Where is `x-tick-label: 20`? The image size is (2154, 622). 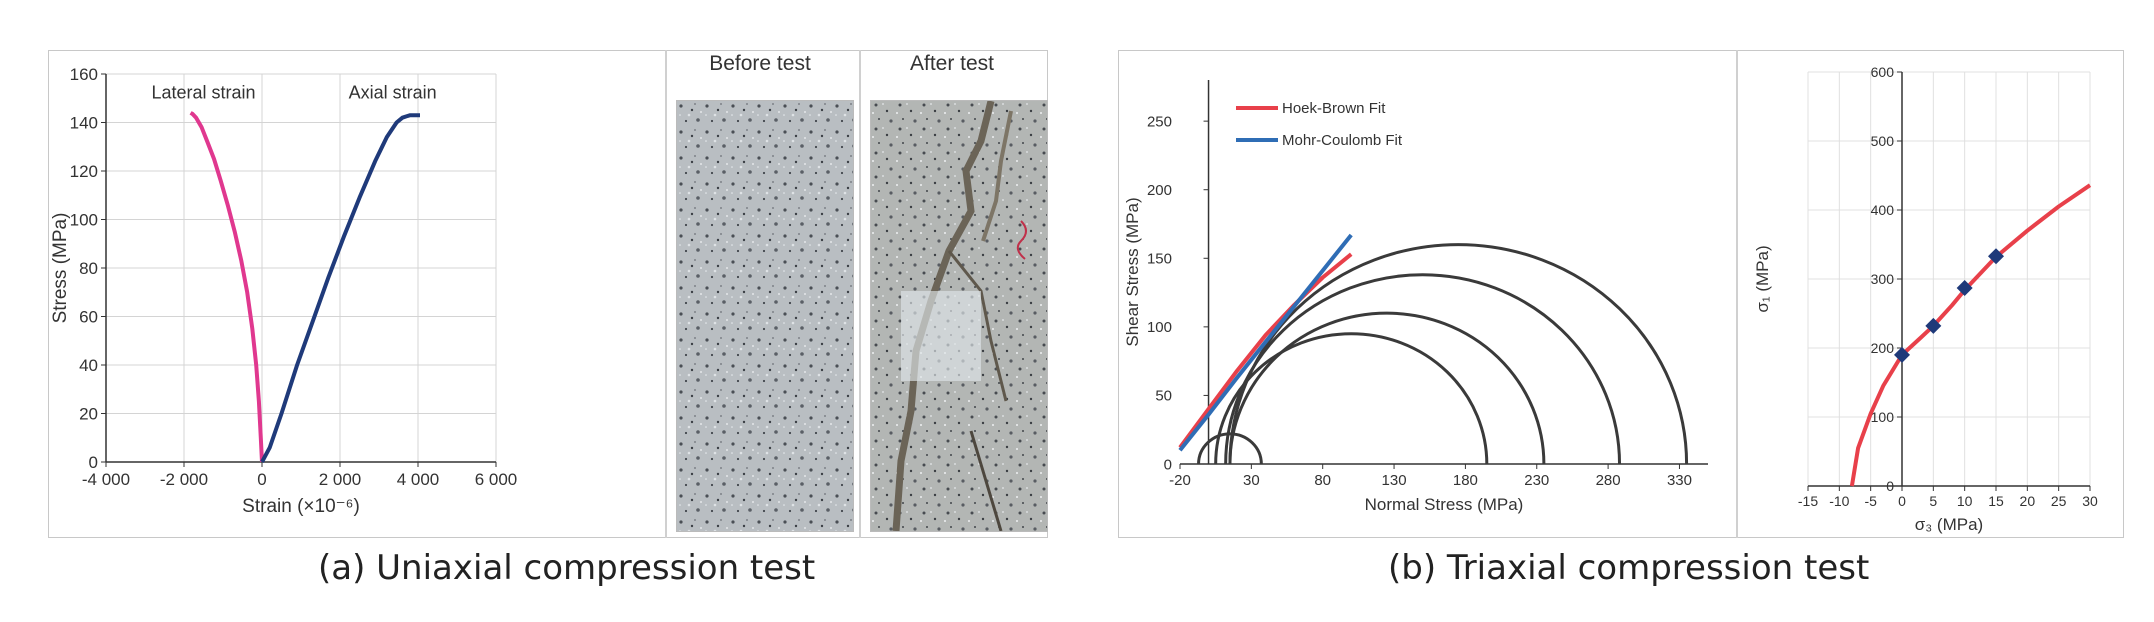 x-tick-label: 20 is located at coordinates (2028, 501).